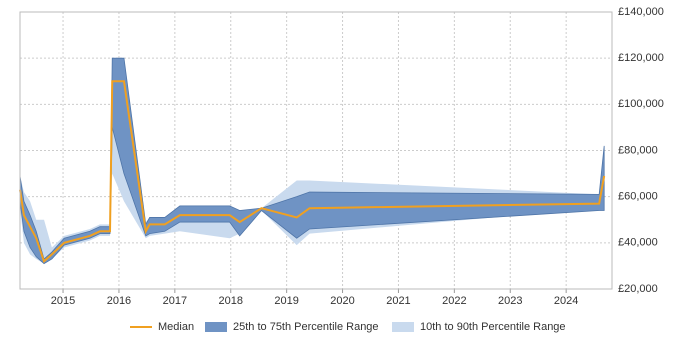 The width and height of the screenshot is (700, 355). Describe the element at coordinates (566, 301) in the screenshot. I see `x-tick-label: 2024` at that location.